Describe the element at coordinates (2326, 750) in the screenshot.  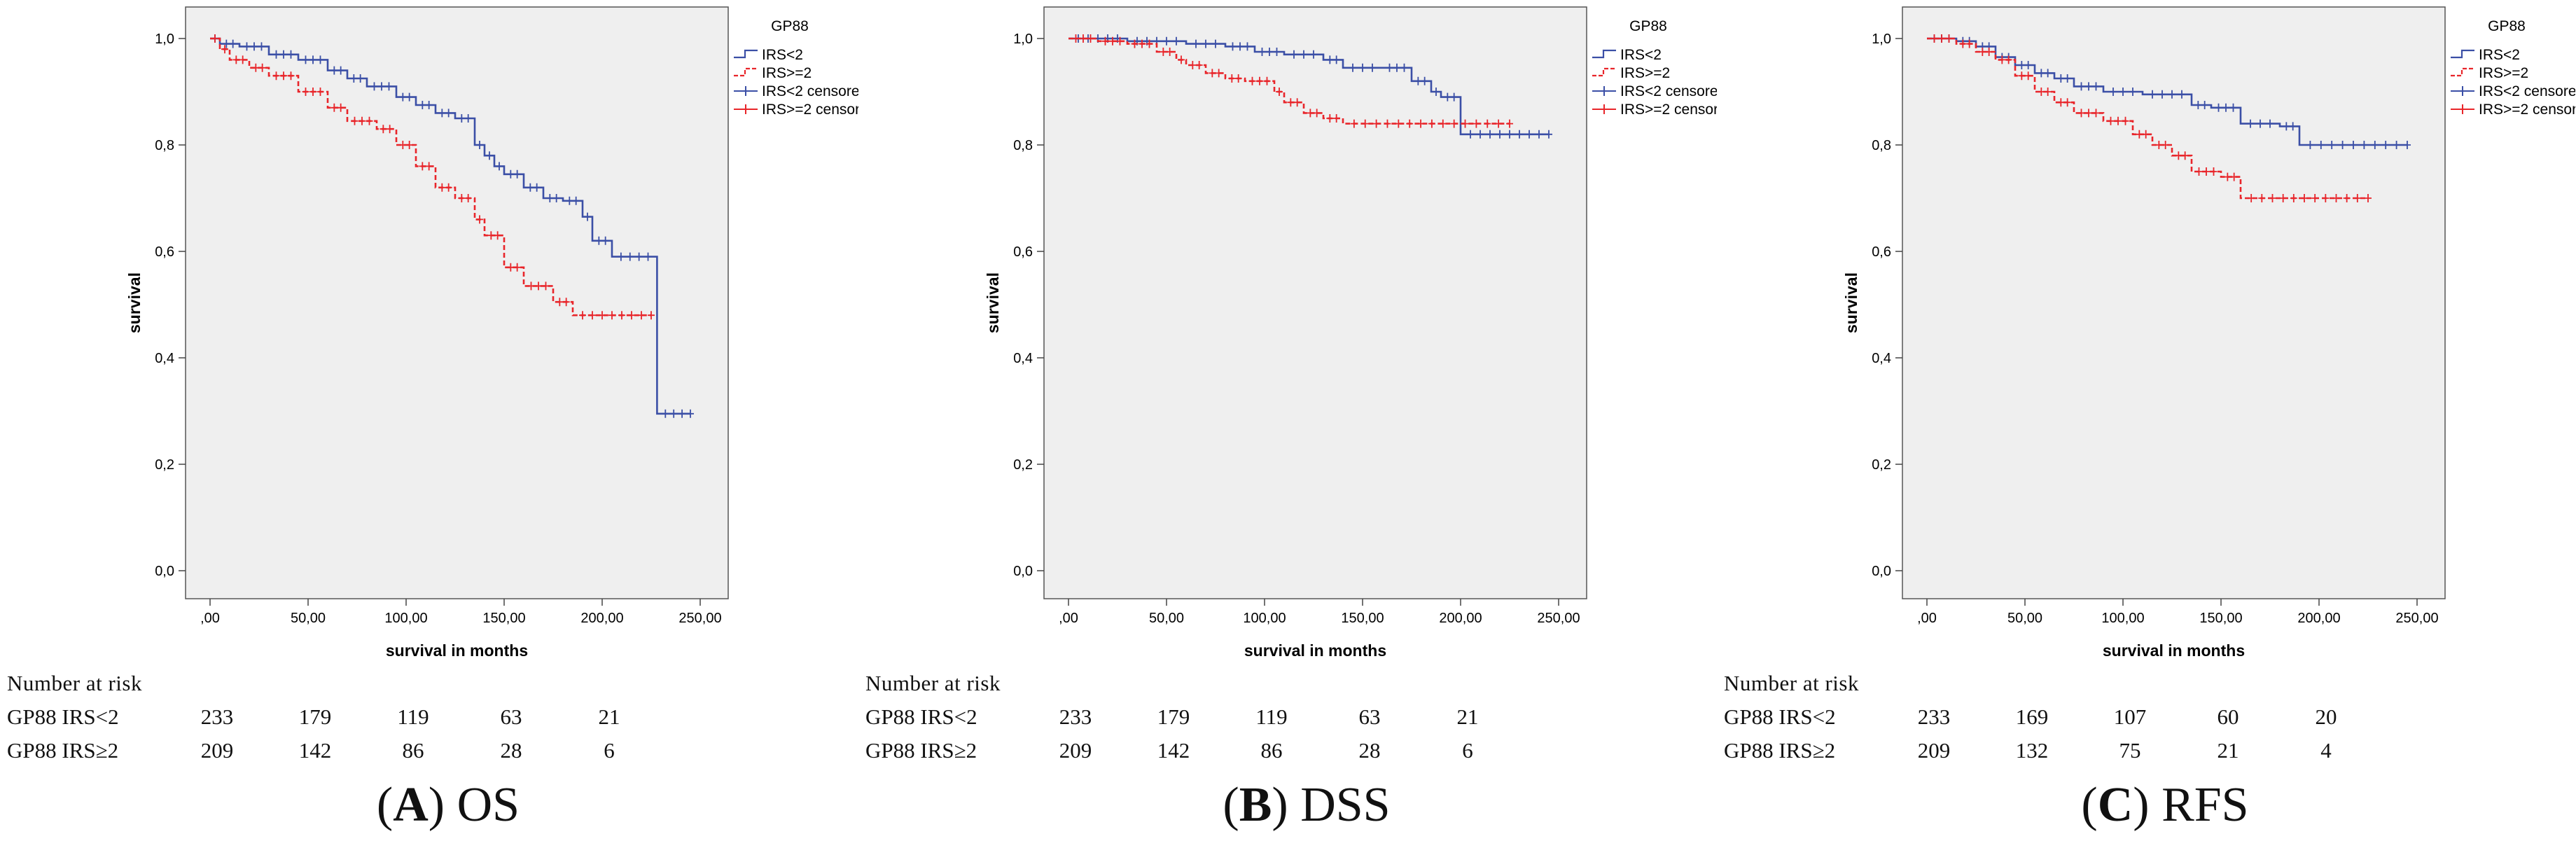
I see `risk-value: 4` at that location.